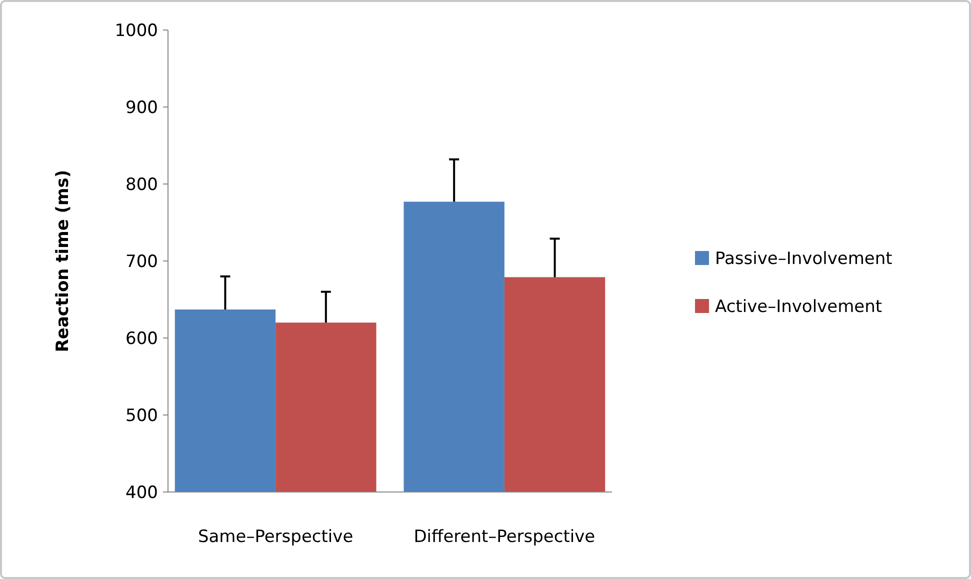  Describe the element at coordinates (505, 537) in the screenshot. I see `x-tick-label: Different–Perspective` at that location.